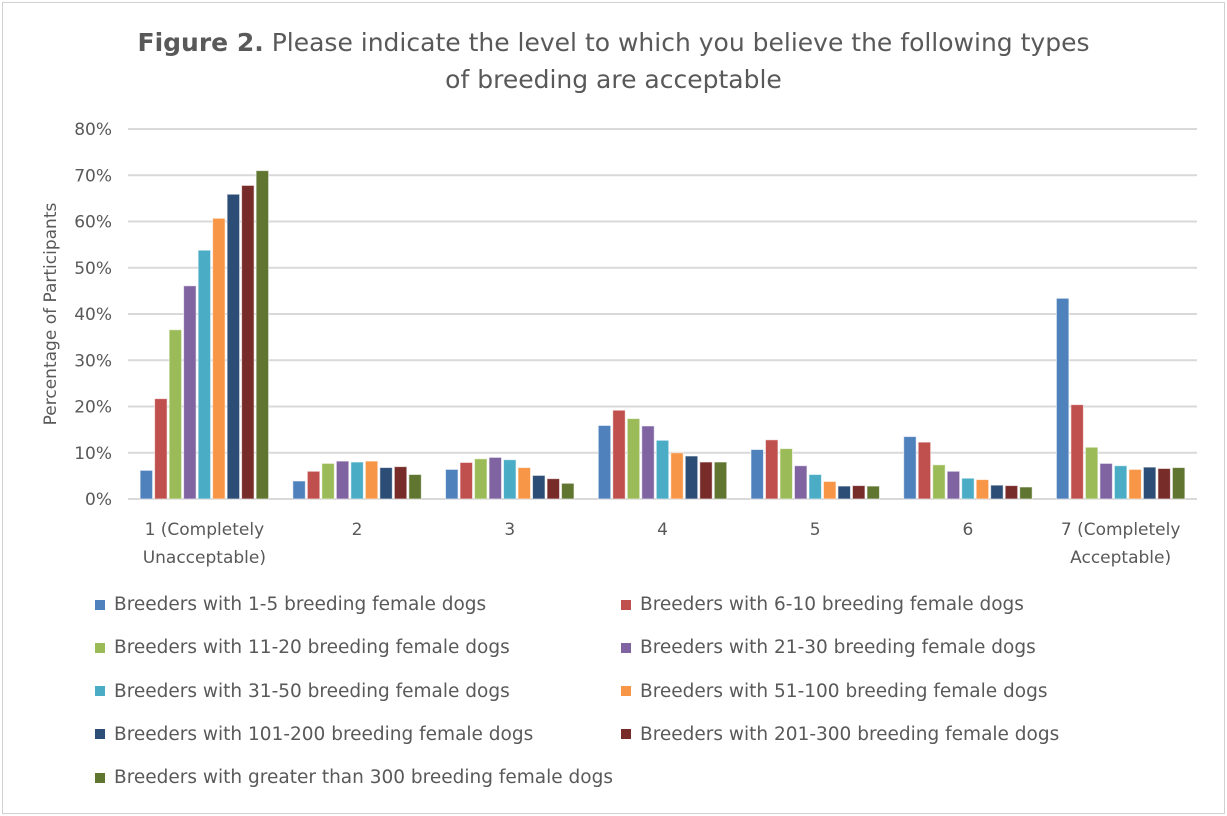  I want to click on legend-item: Breeders with 11-20 breeding female dogs, so click(302, 647).